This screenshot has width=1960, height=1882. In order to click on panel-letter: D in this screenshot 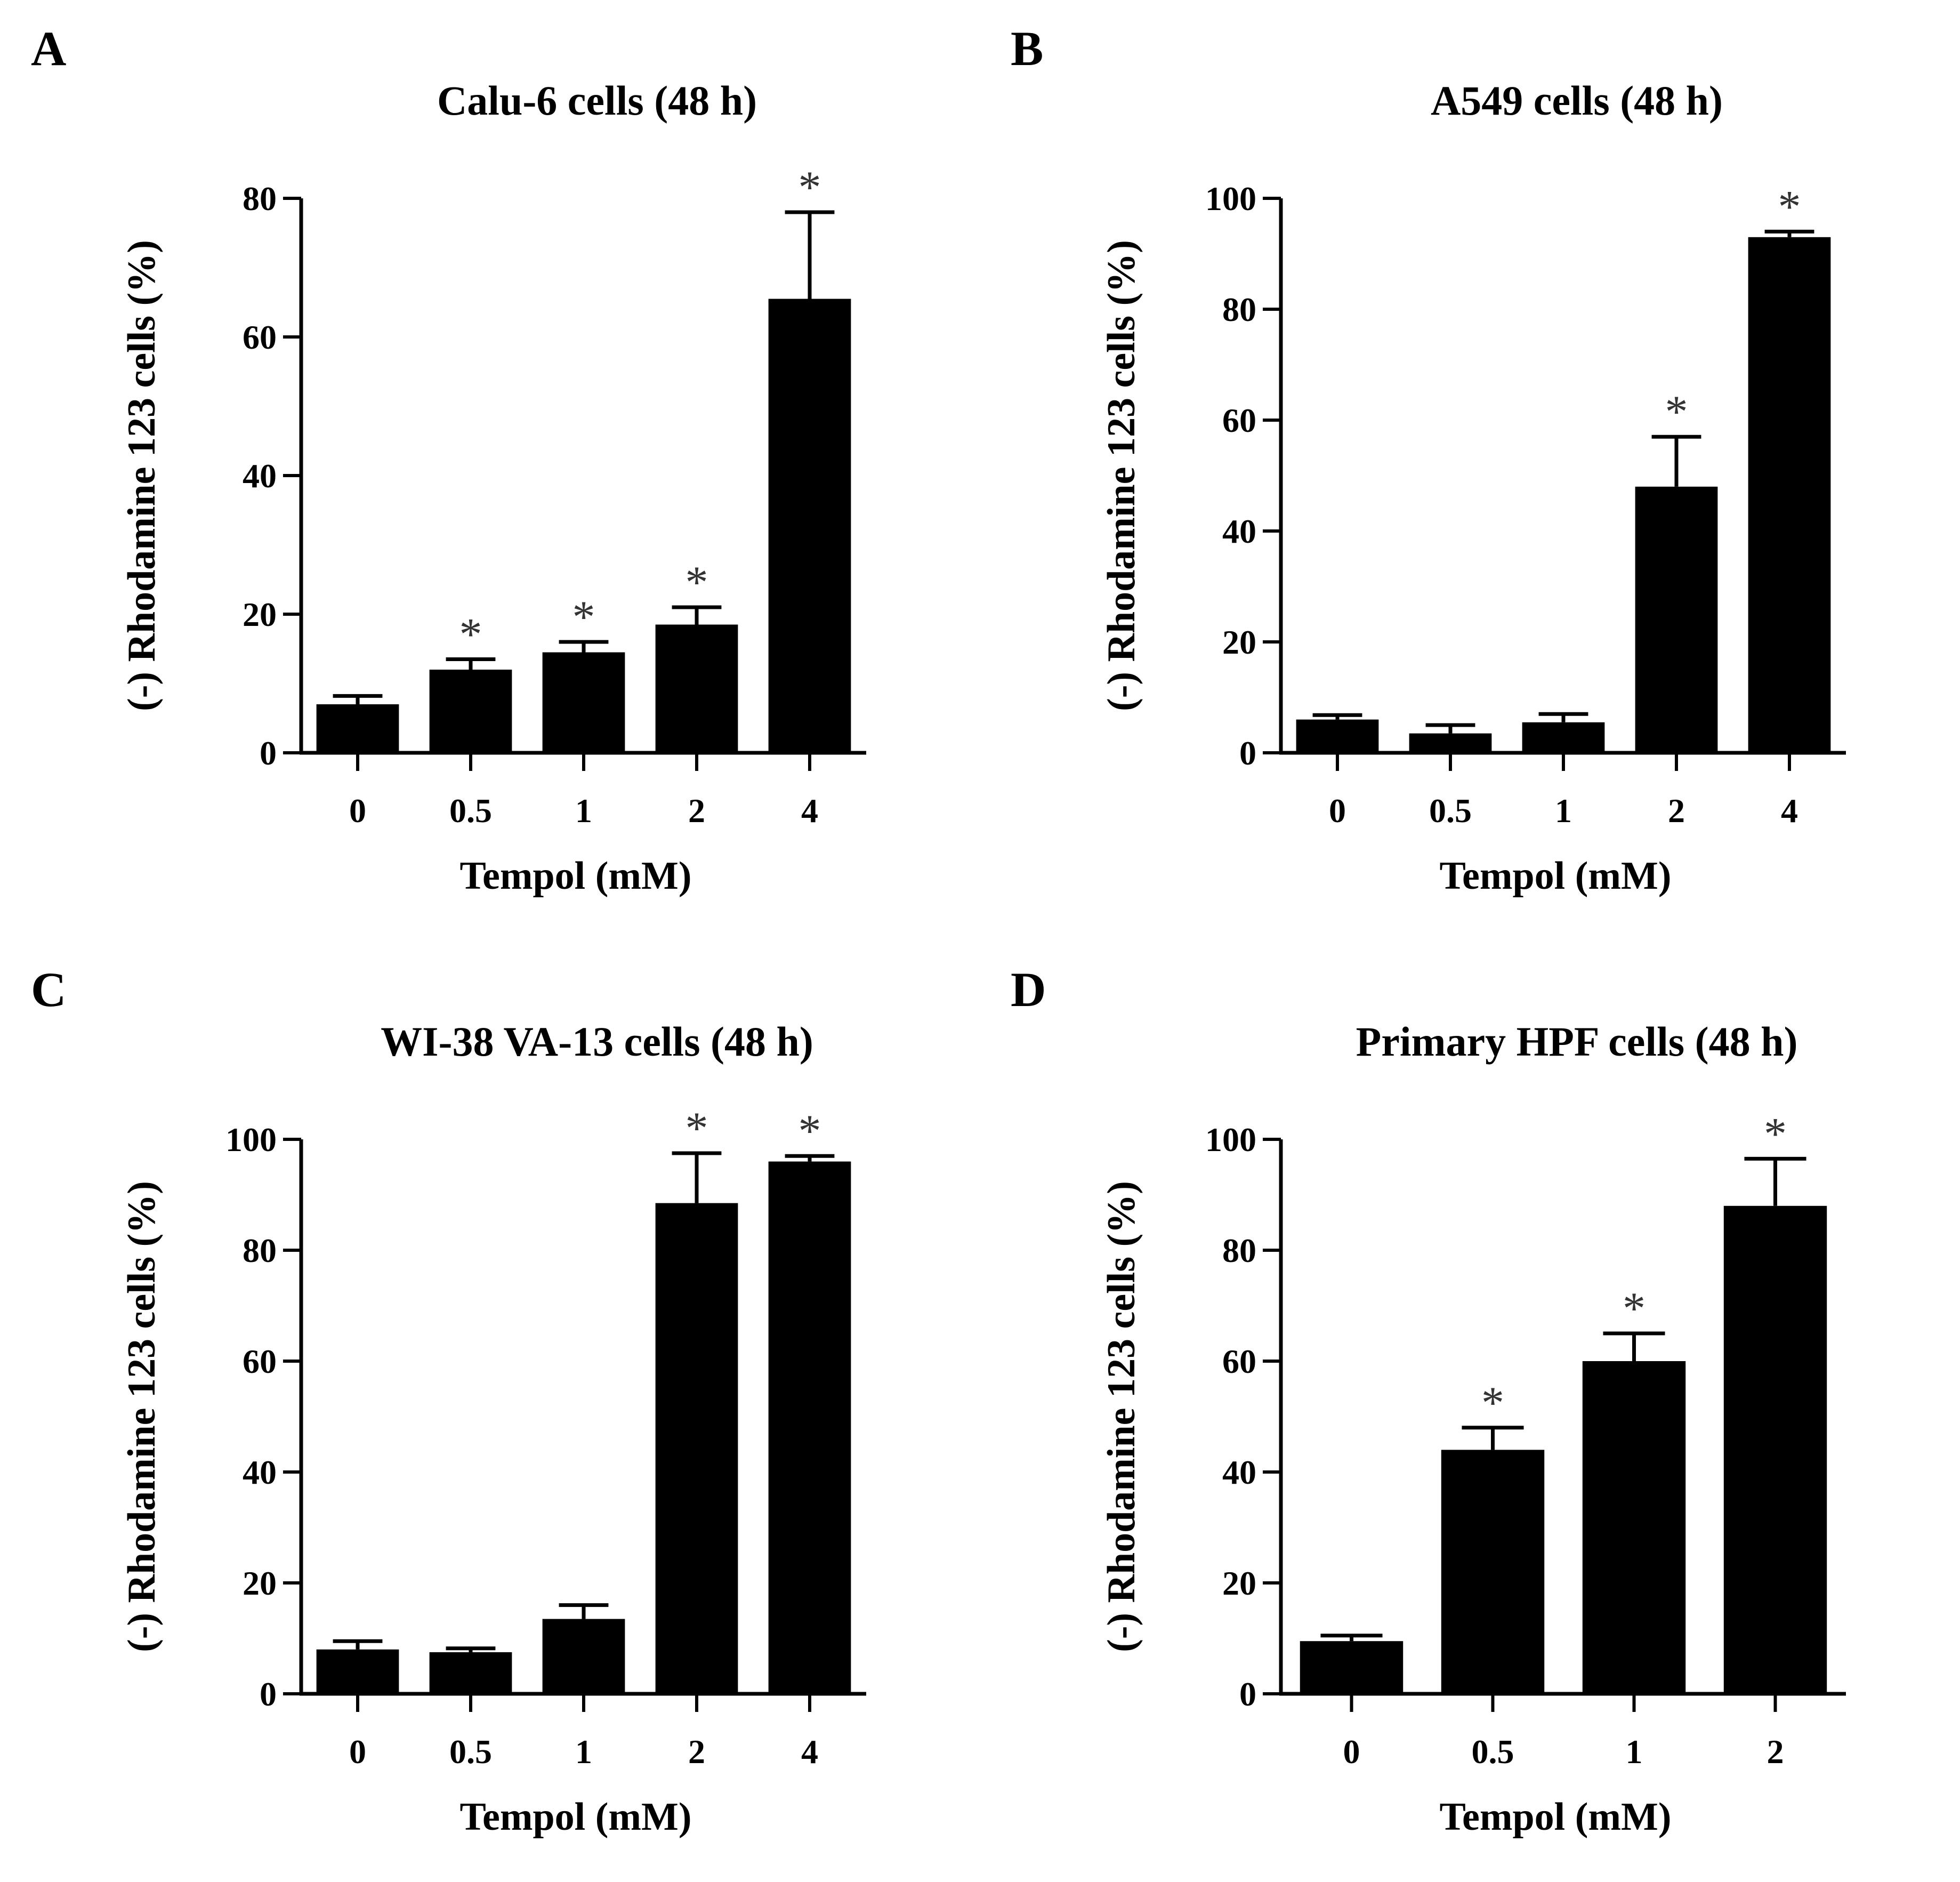, I will do `click(1028, 989)`.